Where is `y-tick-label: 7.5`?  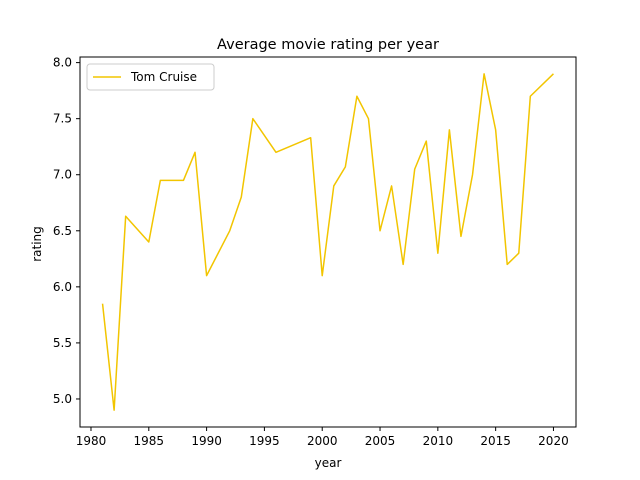
y-tick-label: 7.5 is located at coordinates (62, 119).